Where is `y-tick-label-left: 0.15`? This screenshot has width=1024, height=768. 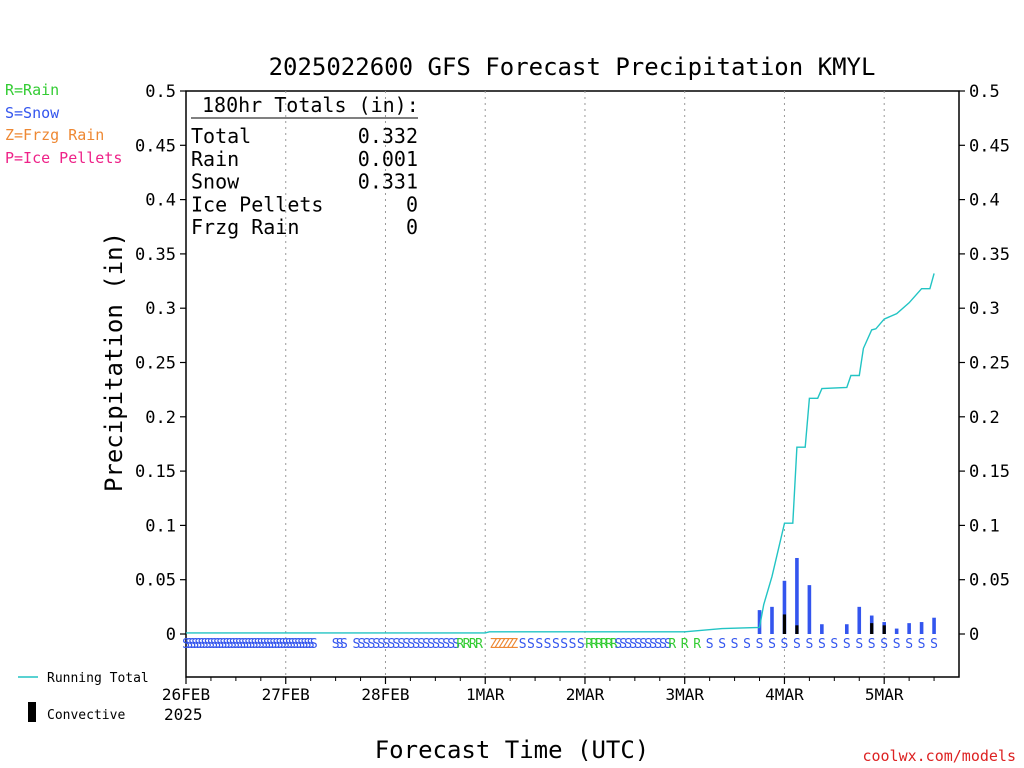 y-tick-label-left: 0.15 is located at coordinates (155, 472).